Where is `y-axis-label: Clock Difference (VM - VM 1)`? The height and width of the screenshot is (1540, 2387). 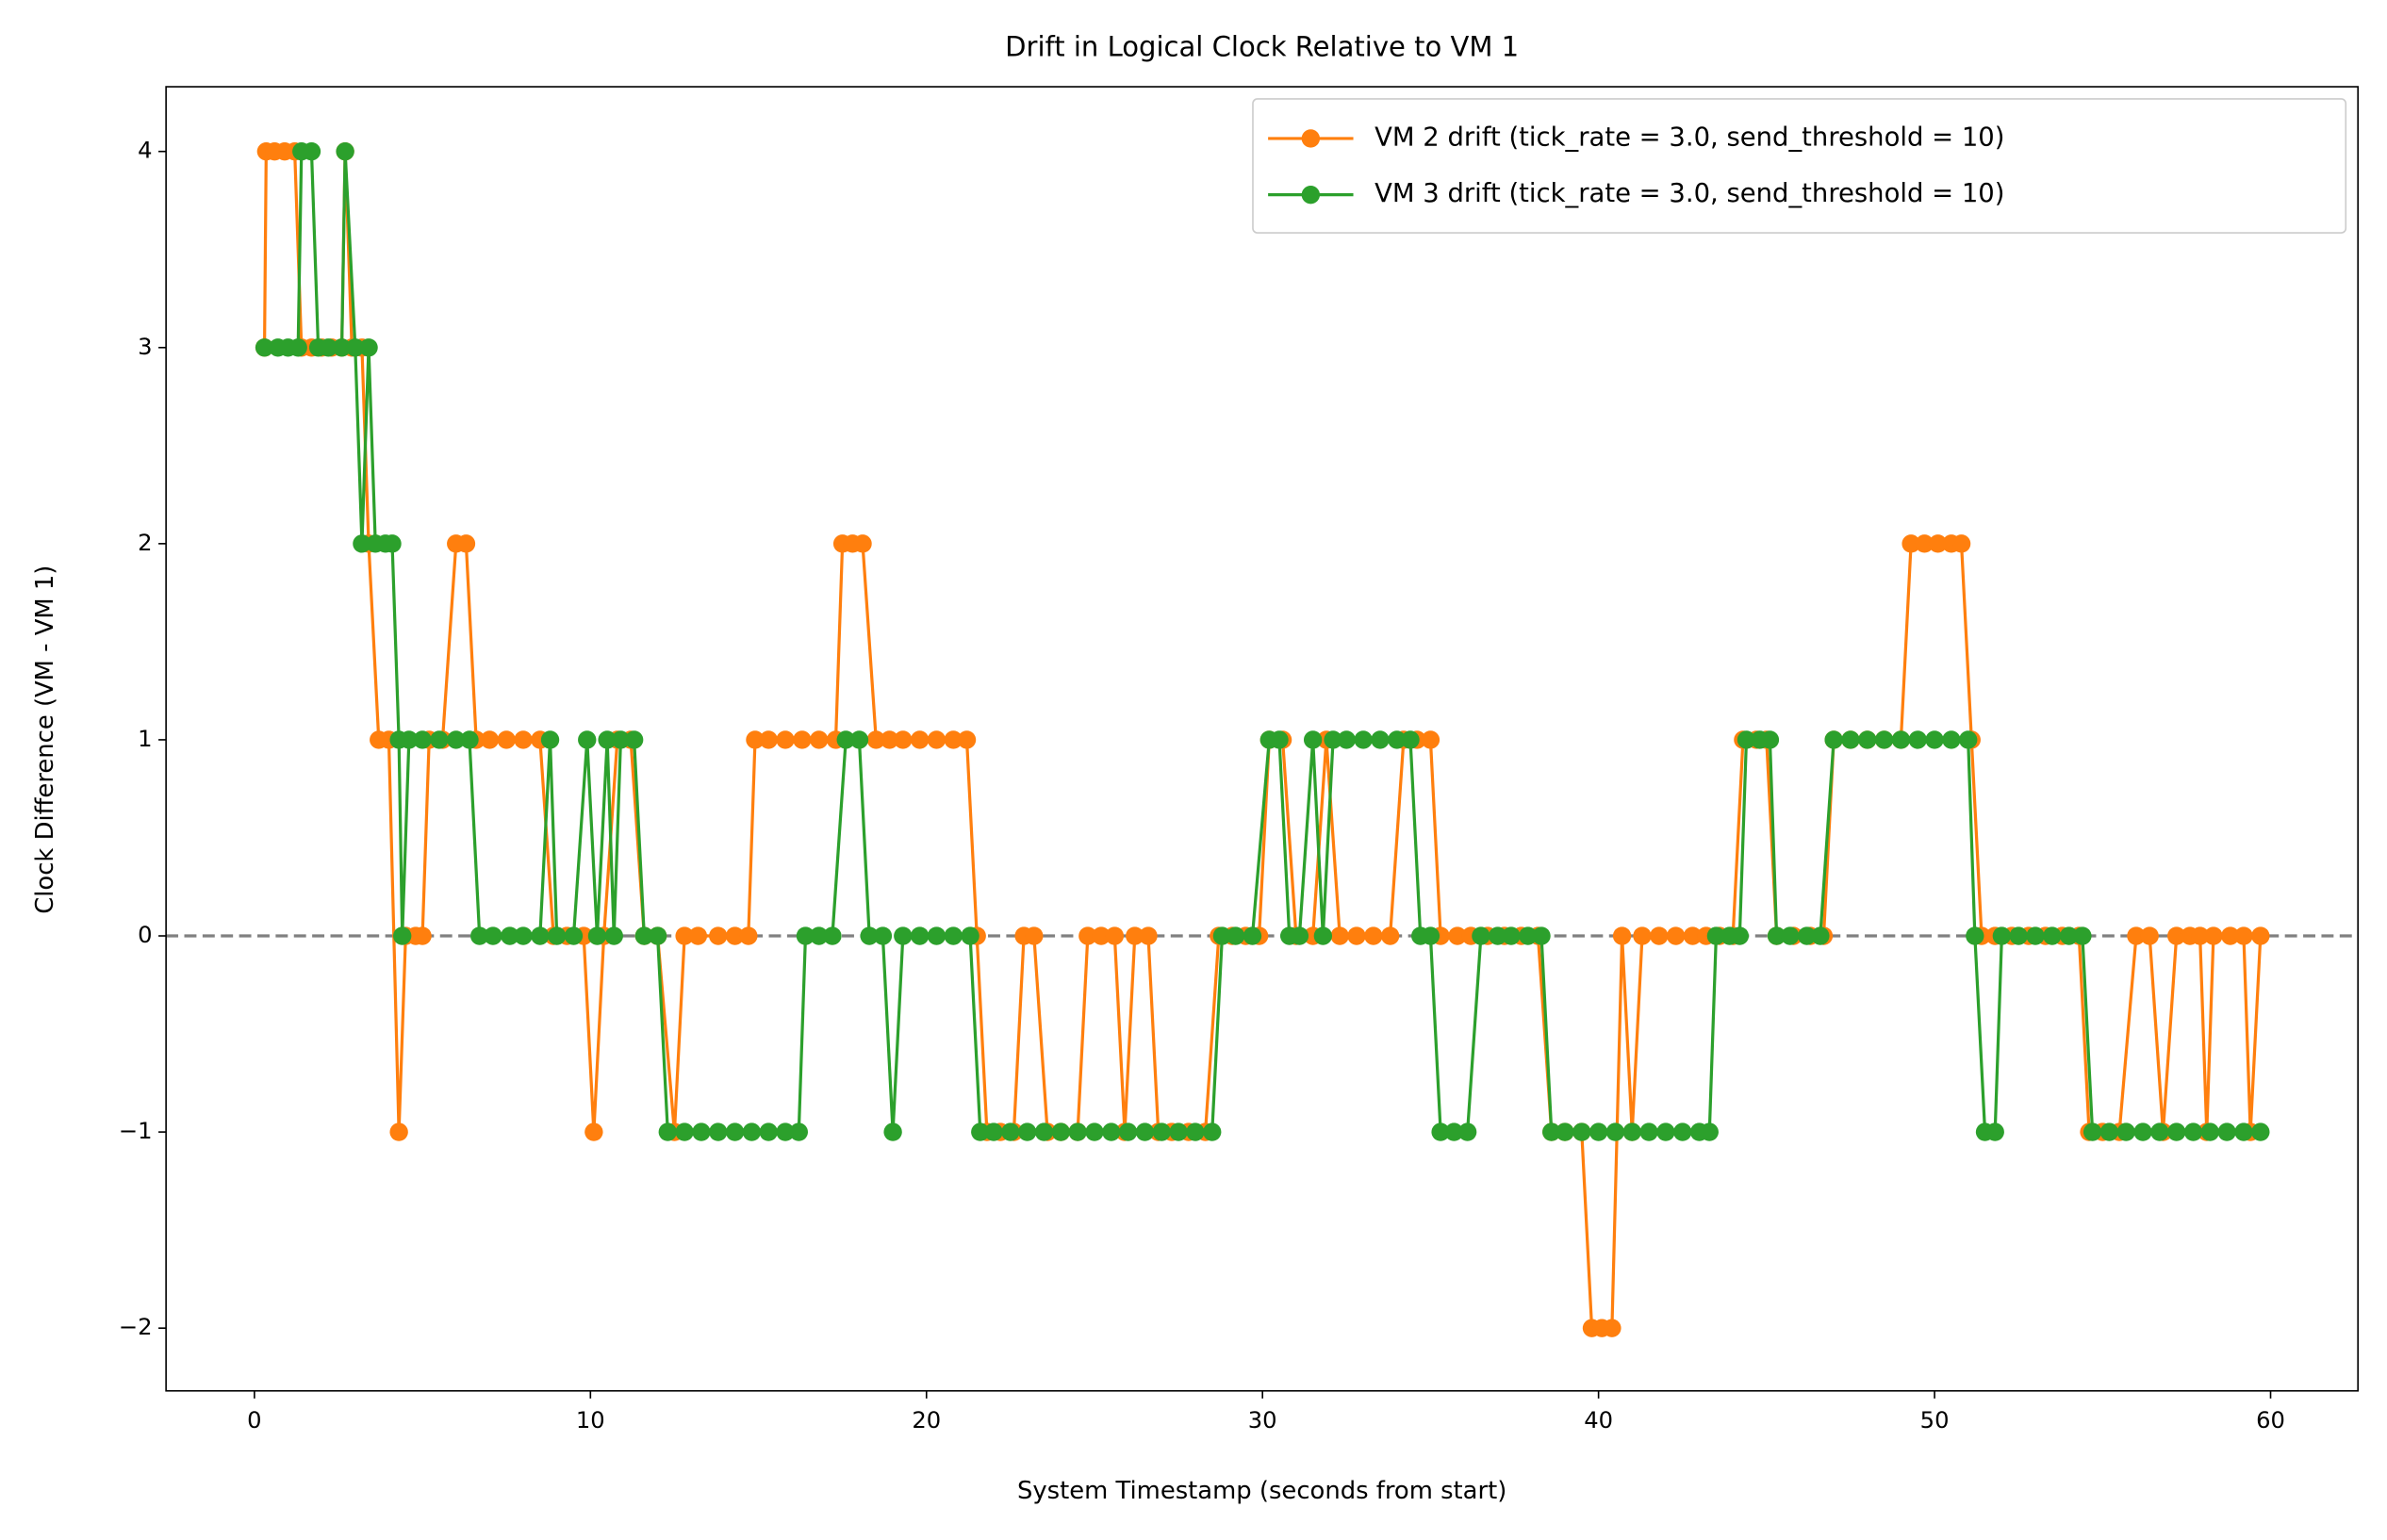
y-axis-label: Clock Difference (VM - VM 1) is located at coordinates (45, 739).